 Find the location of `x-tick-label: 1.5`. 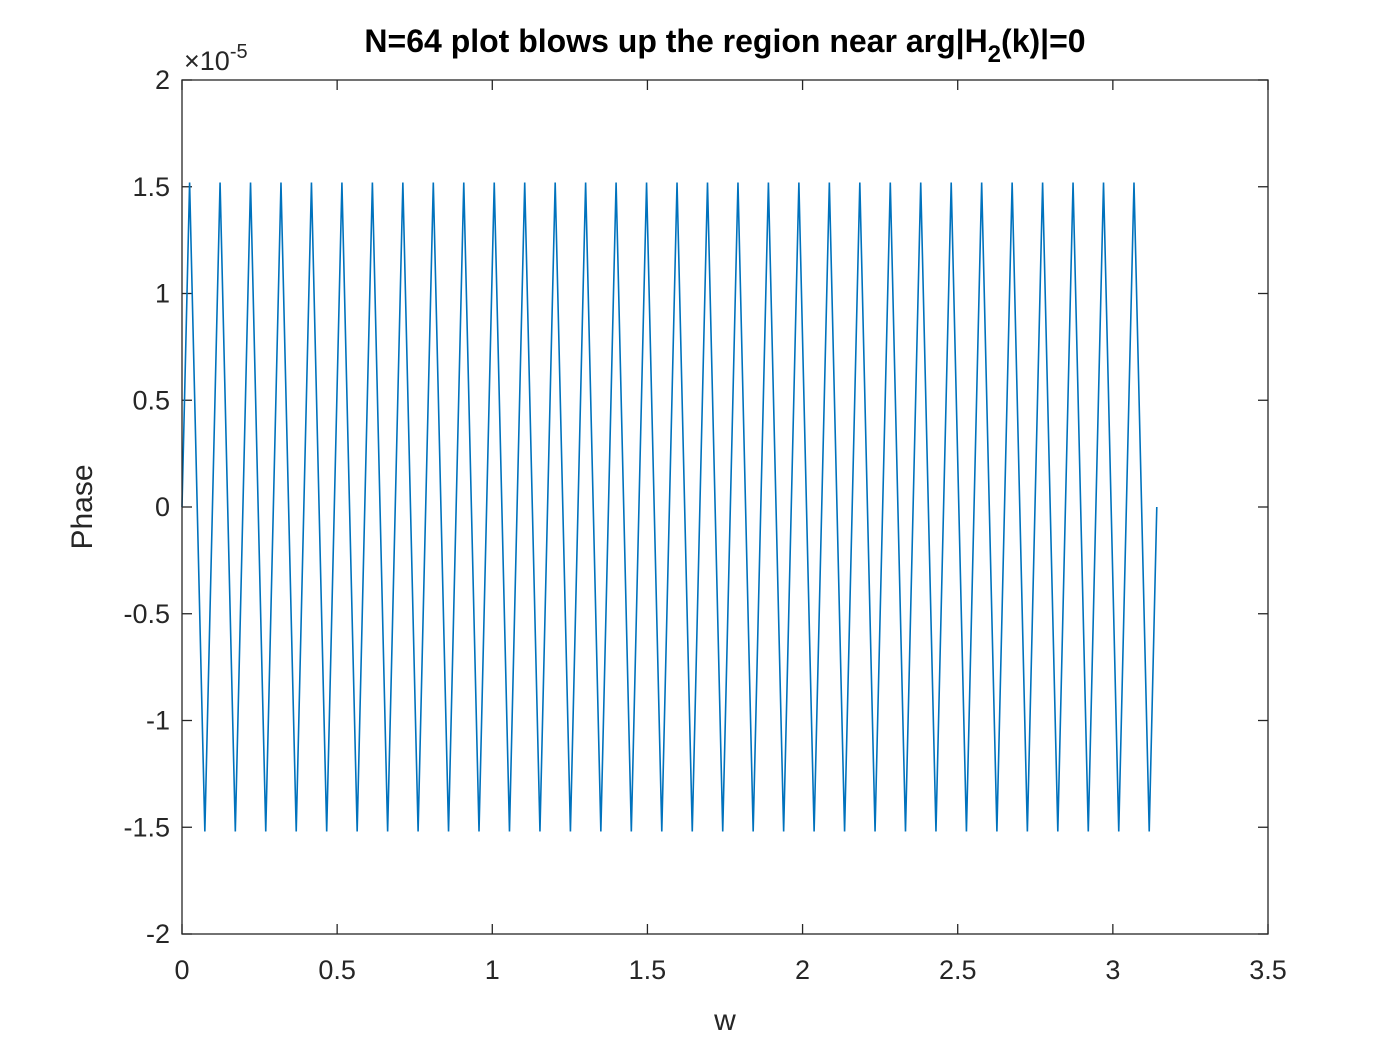

x-tick-label: 1.5 is located at coordinates (648, 970).